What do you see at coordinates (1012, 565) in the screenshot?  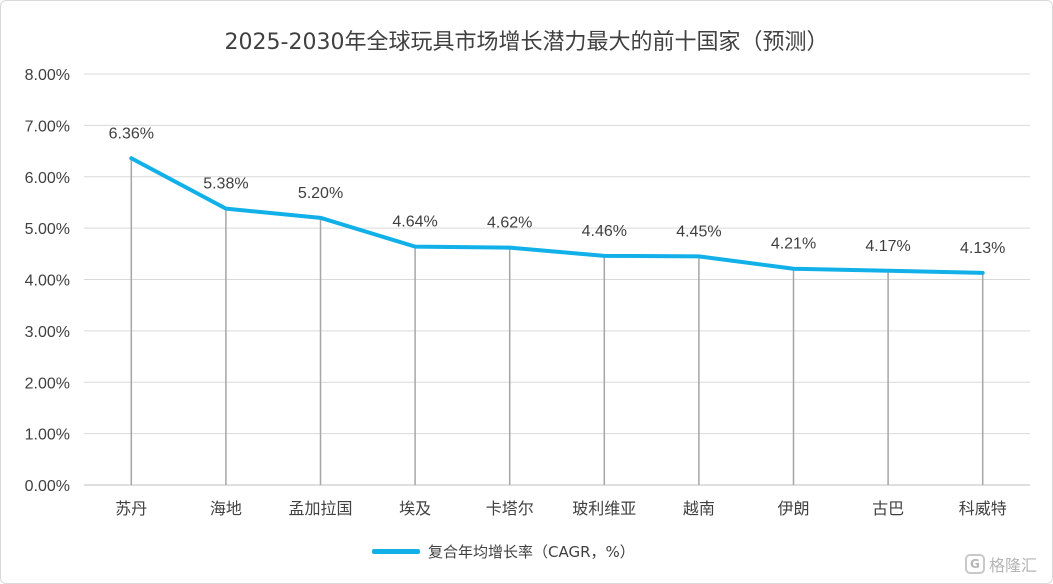 I see `watermark-text: 格隆汇` at bounding box center [1012, 565].